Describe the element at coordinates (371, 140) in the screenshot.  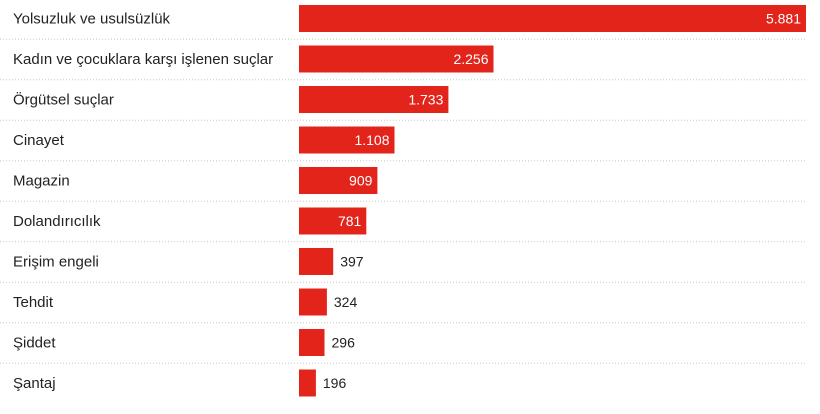
I see `value-label: 1.108` at that location.